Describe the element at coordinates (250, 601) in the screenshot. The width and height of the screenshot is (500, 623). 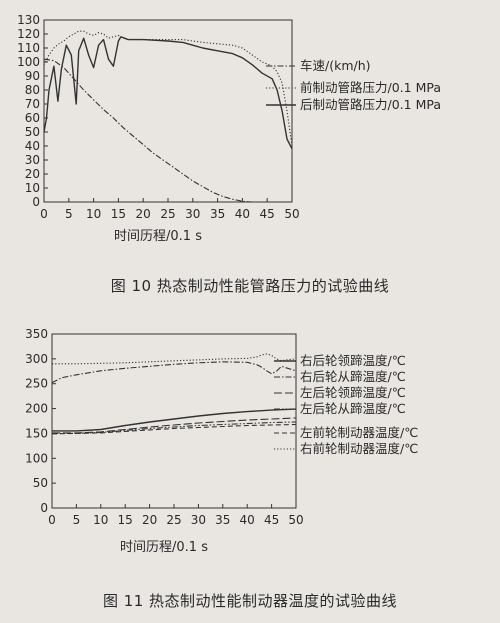
I see `figure-11-caption: 图 11 热态制动性能制动器温度的试验曲线` at that location.